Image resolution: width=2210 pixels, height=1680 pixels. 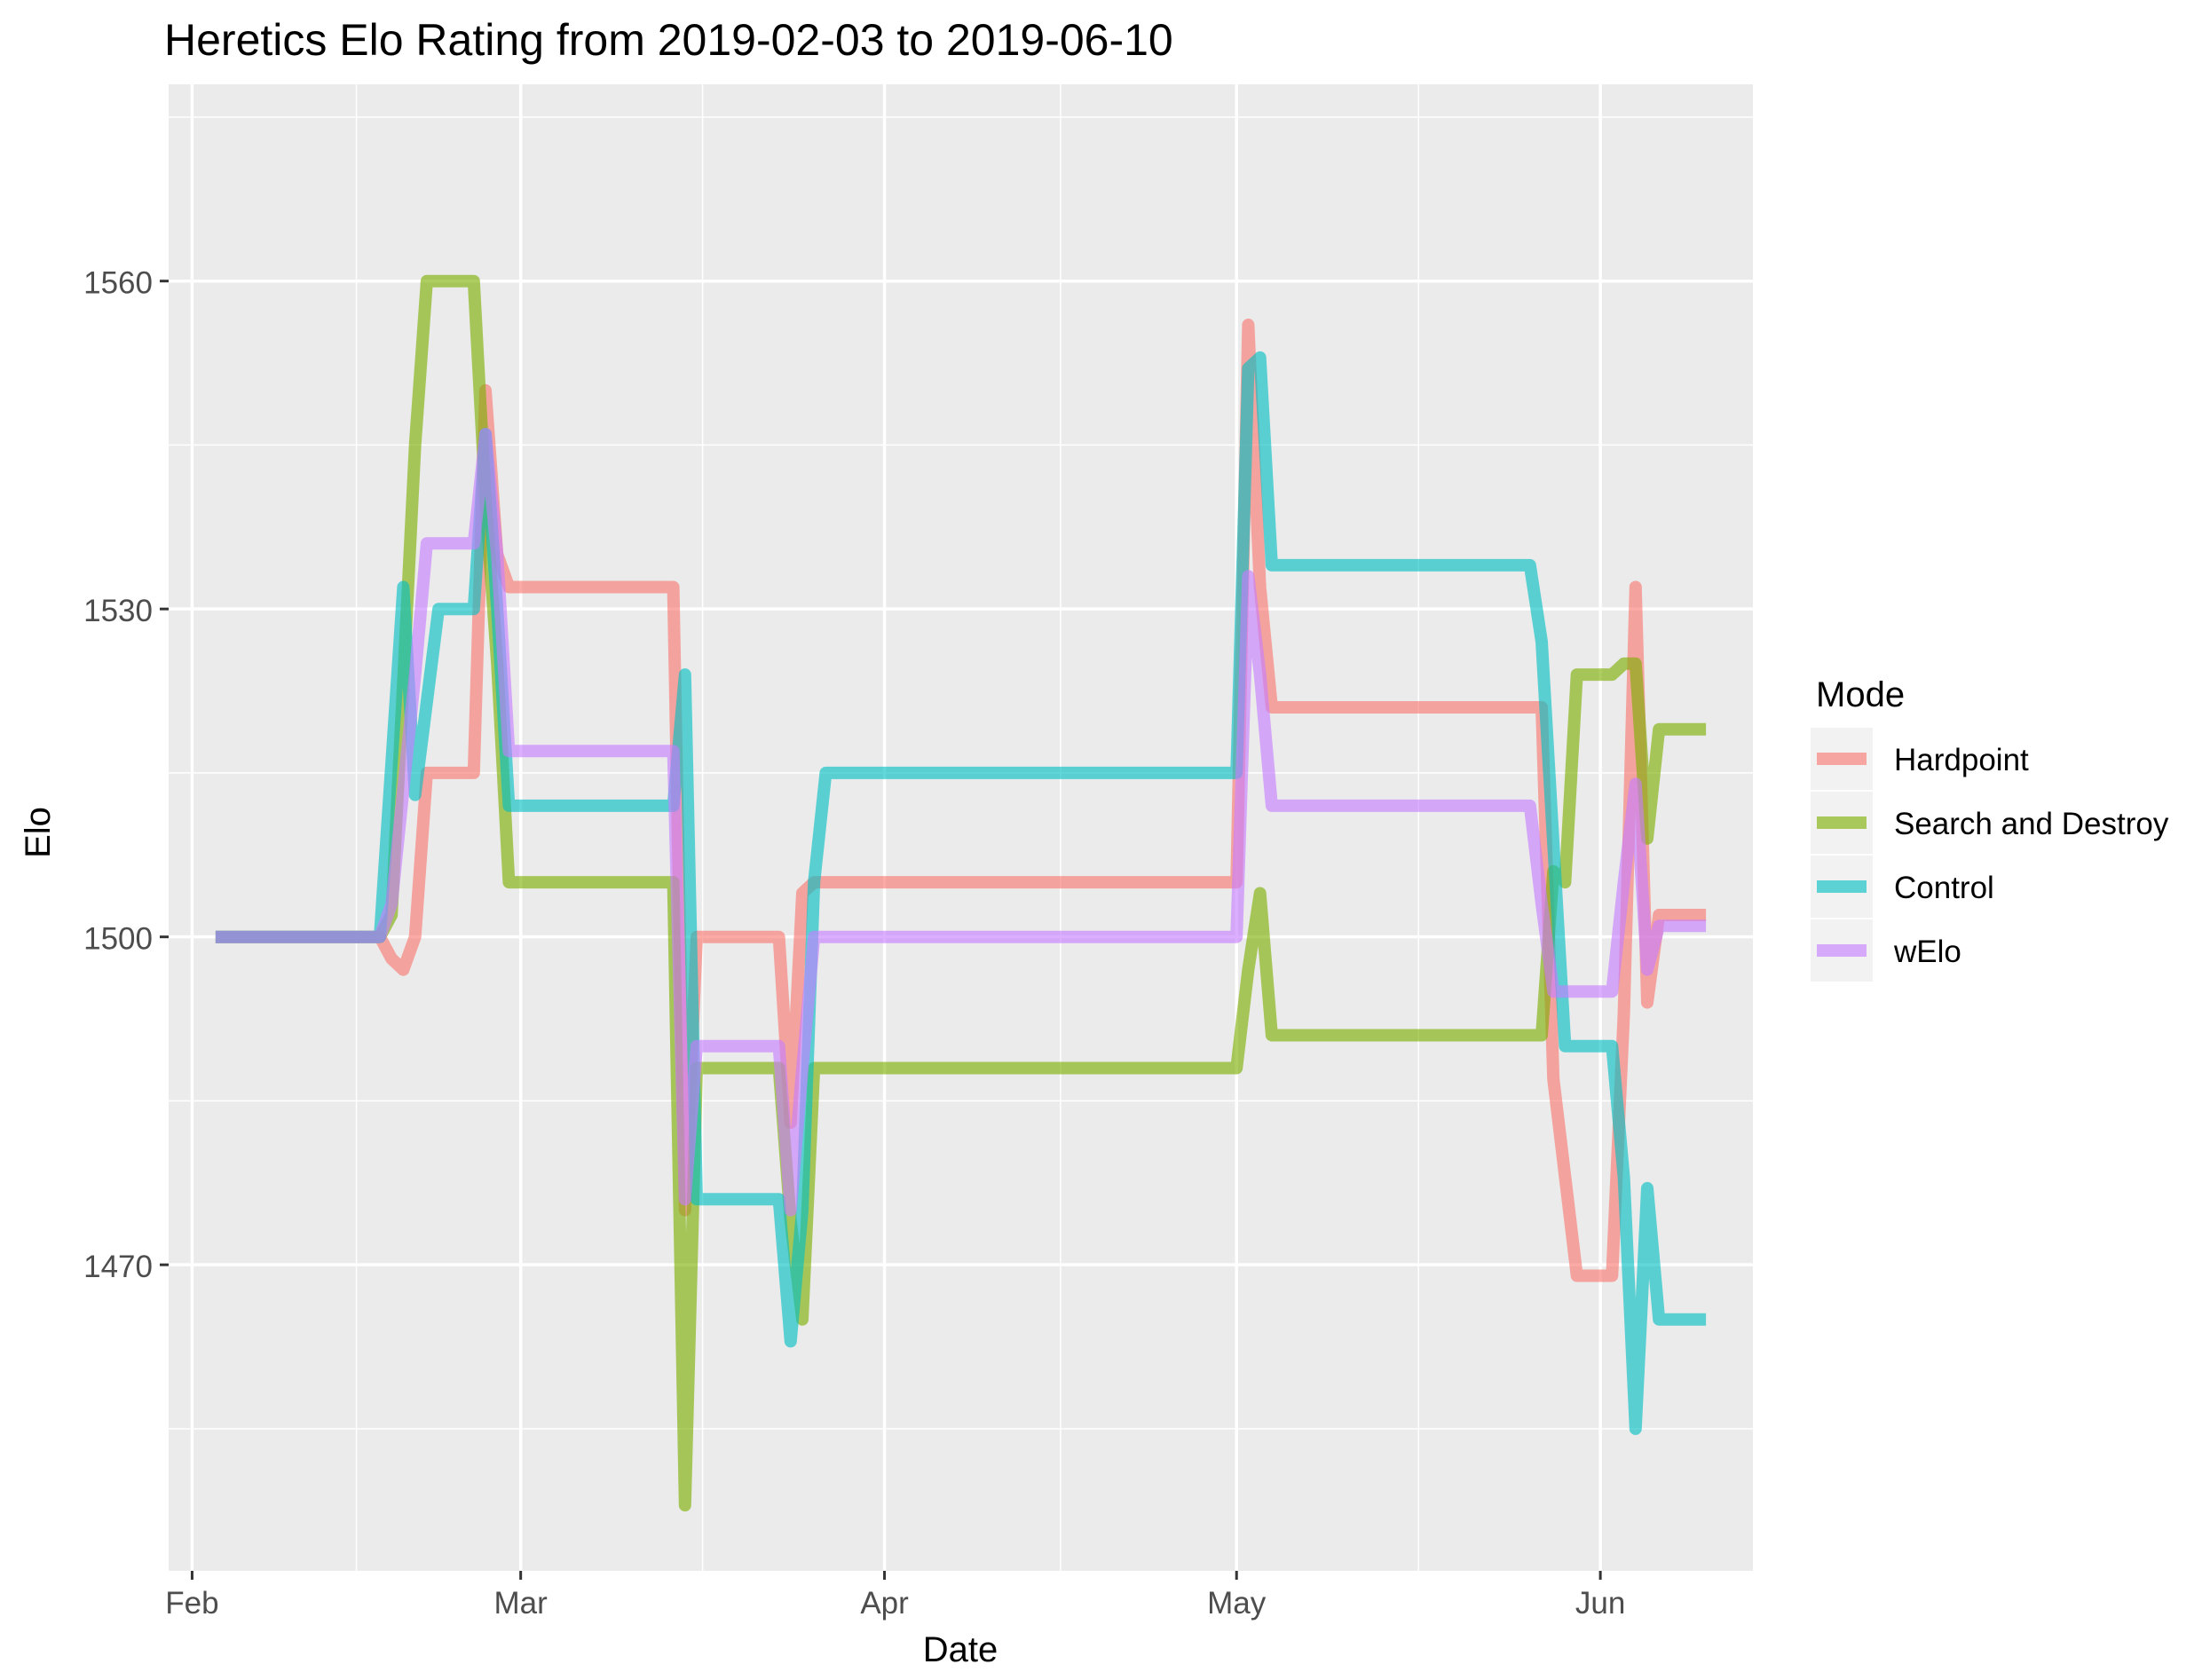 I want to click on y-tick-label: 1500, so click(x=118, y=939).